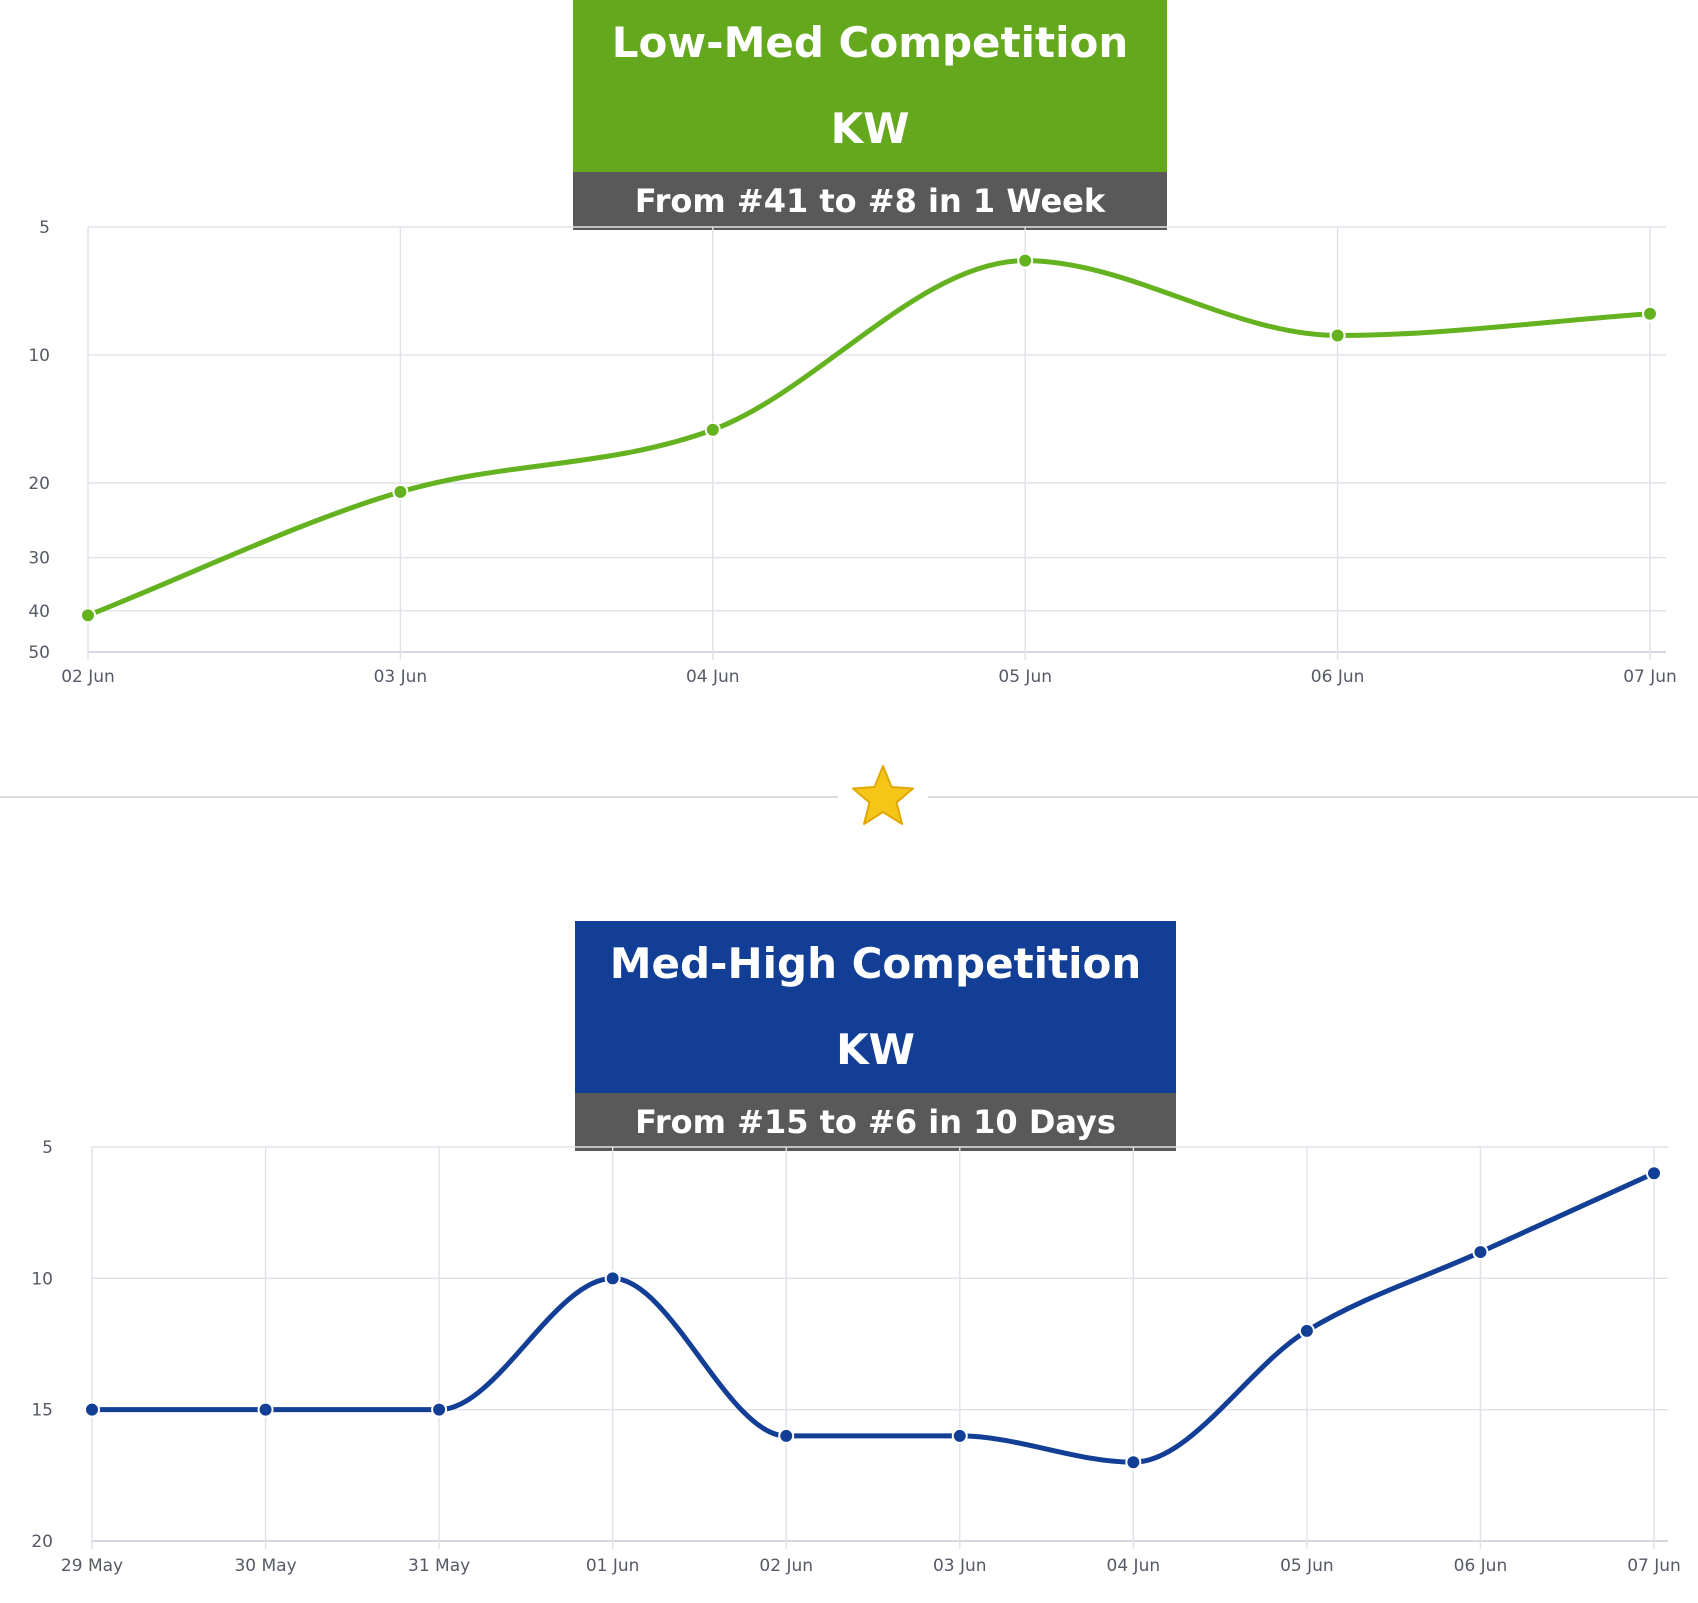 This screenshot has width=1698, height=1603. What do you see at coordinates (713, 677) in the screenshot?
I see `chart1-x-tick-label: 04 Jun` at bounding box center [713, 677].